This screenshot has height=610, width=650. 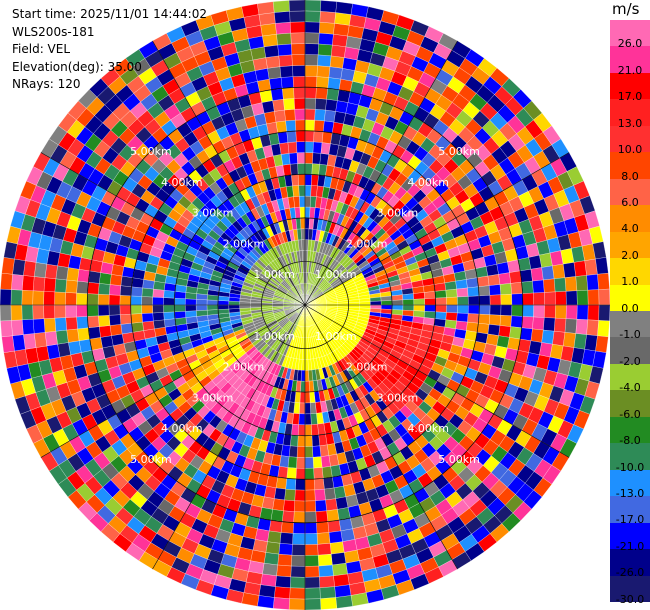 What do you see at coordinates (630, 520) in the screenshot?
I see `colorbar-tick-label: -17.0` at bounding box center [630, 520].